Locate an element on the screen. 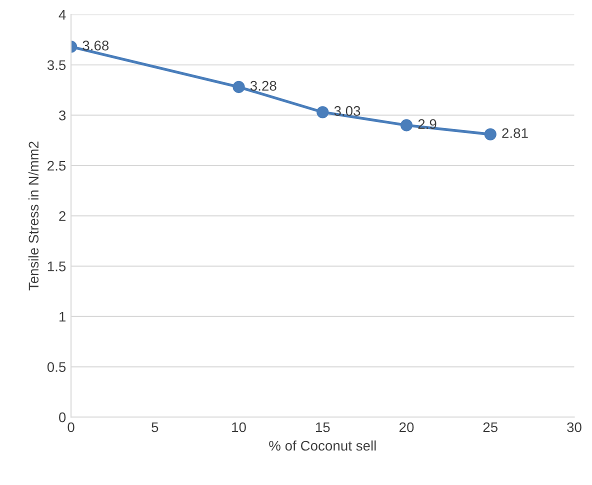 This screenshot has width=592, height=485. y-tick-label: 1.5 is located at coordinates (57, 267).